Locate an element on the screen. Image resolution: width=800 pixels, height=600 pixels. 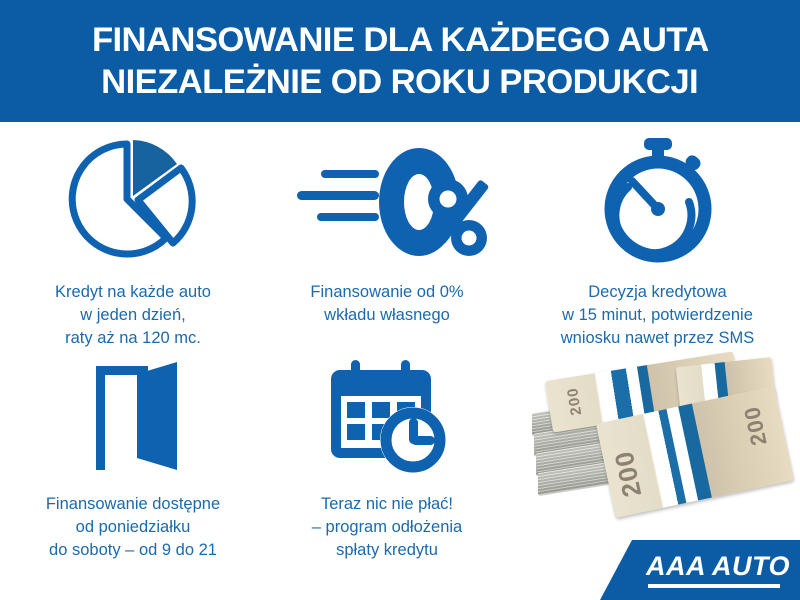
pie-chart-icon is located at coordinates (133, 199).